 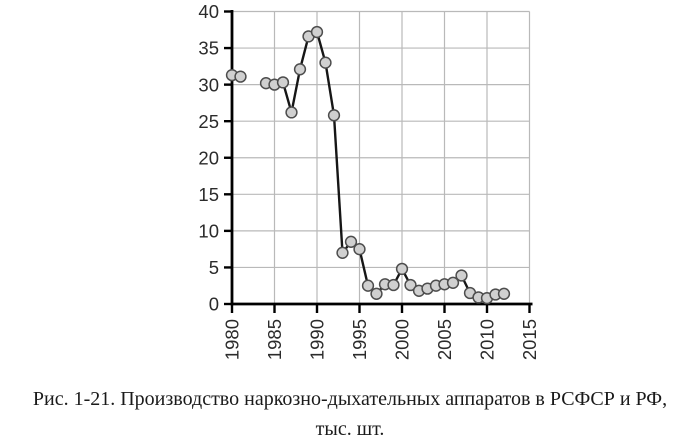 I want to click on y-tick-label: 10, so click(x=208, y=231).